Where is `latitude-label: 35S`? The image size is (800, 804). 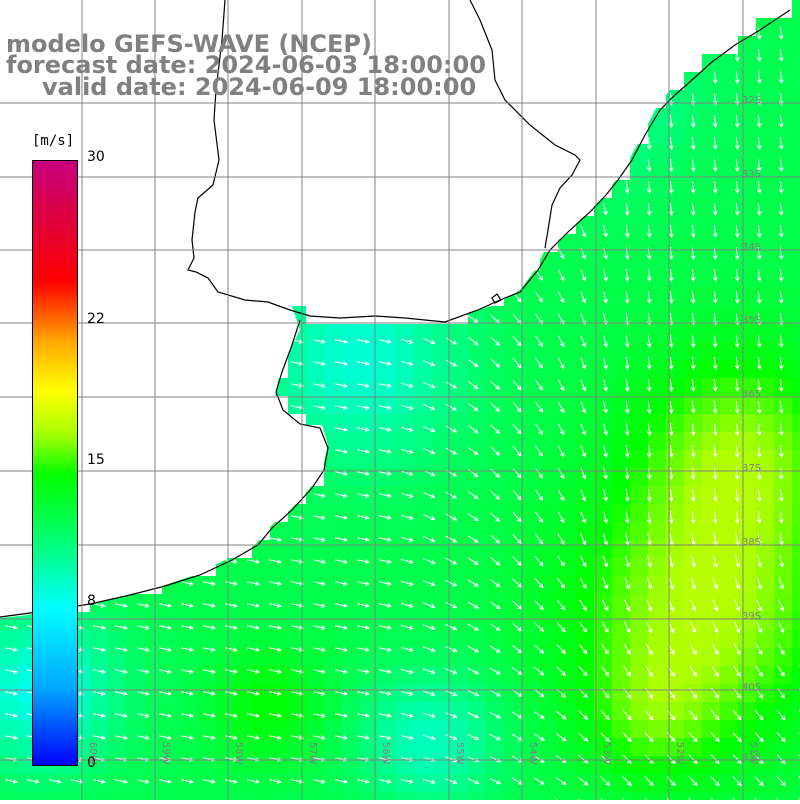
latitude-label: 35S is located at coordinates (751, 320).